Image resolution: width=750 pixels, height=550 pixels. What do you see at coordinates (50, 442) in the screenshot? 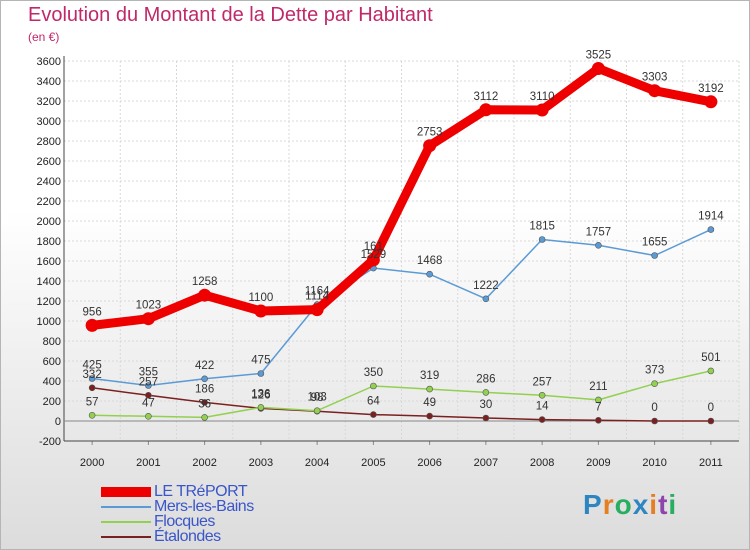
I see `y-tick-label: -200` at bounding box center [50, 442].